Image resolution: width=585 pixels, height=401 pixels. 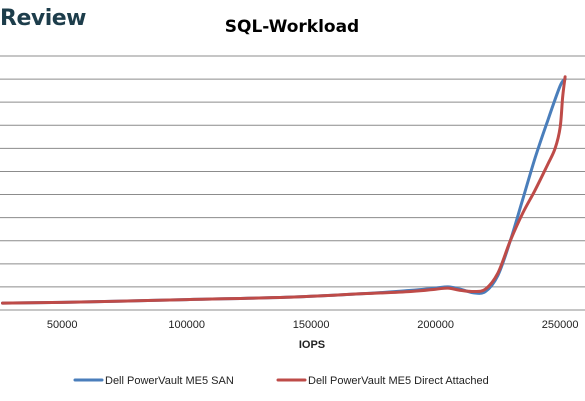 I want to click on x-tick-label: 250000, so click(x=560, y=325).